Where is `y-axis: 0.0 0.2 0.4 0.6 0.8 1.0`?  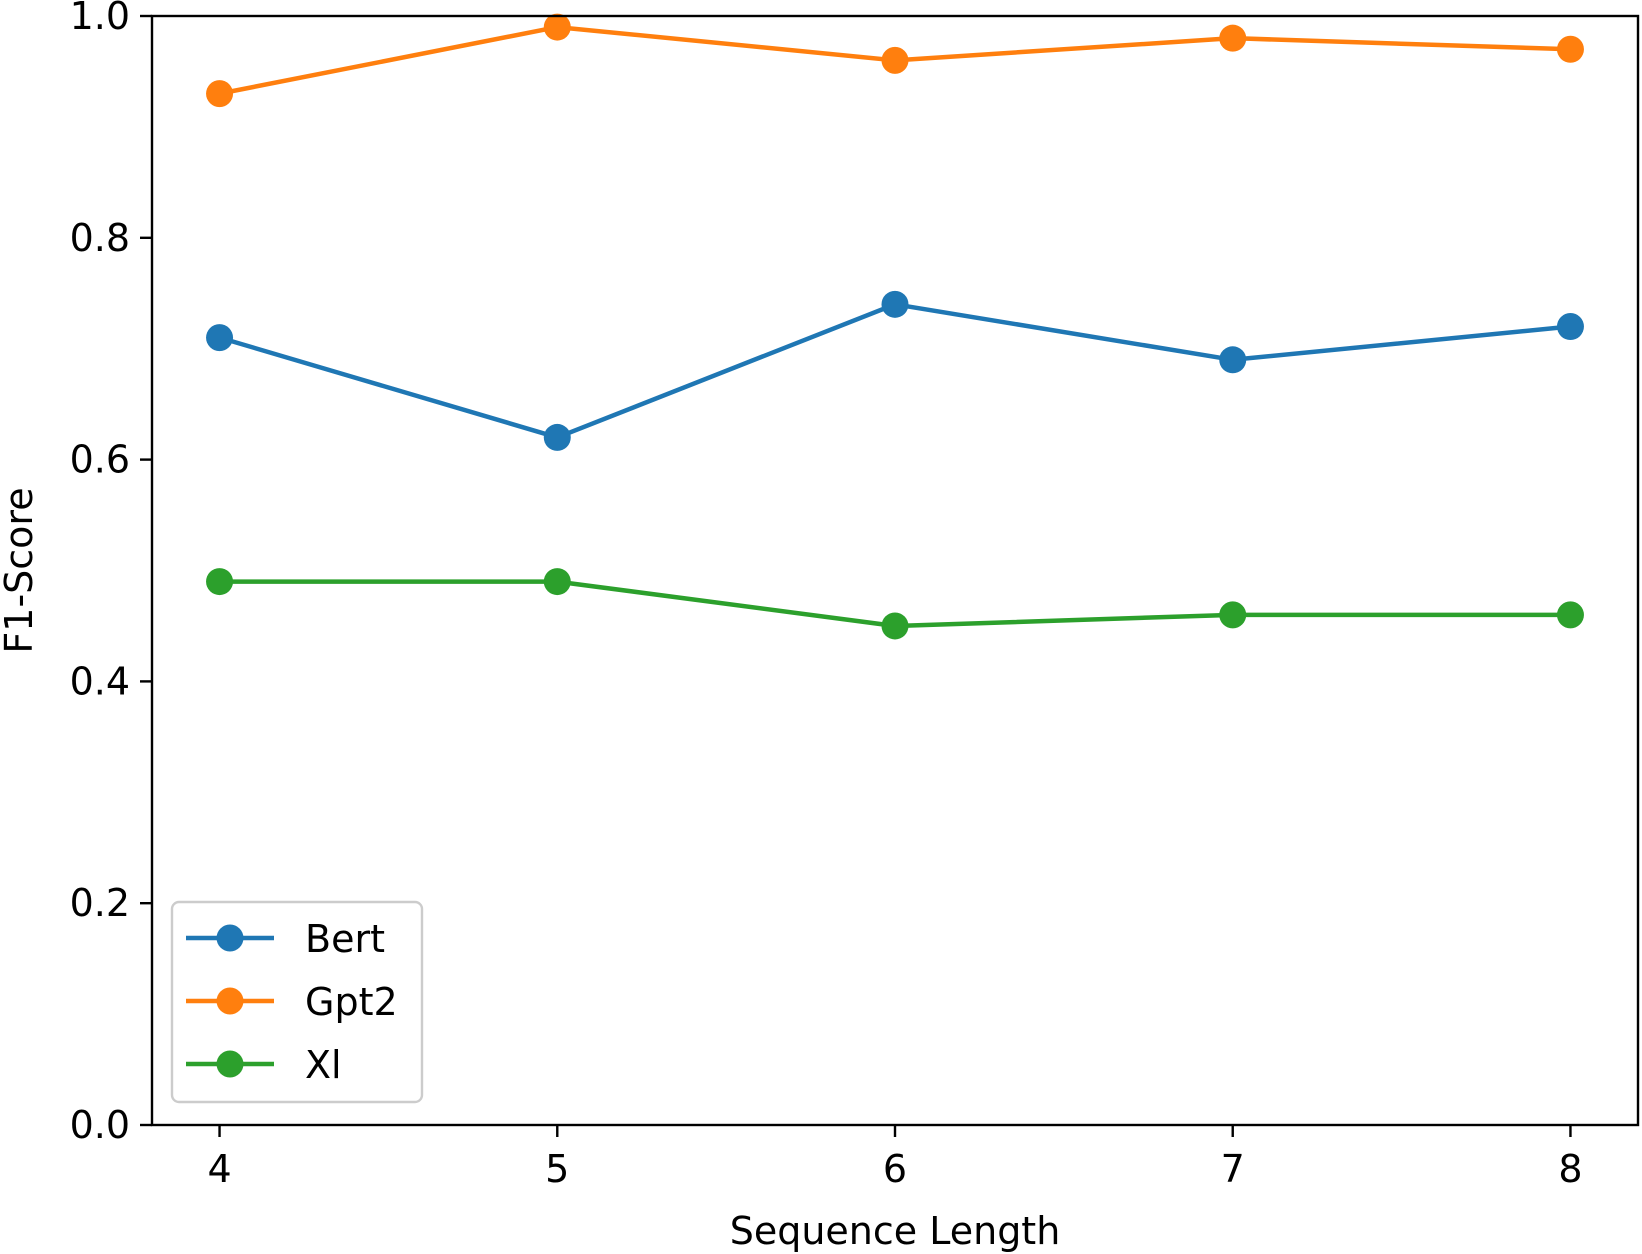 y-axis: 0.0 0.2 0.4 0.6 0.8 1.0 is located at coordinates (111, 573).